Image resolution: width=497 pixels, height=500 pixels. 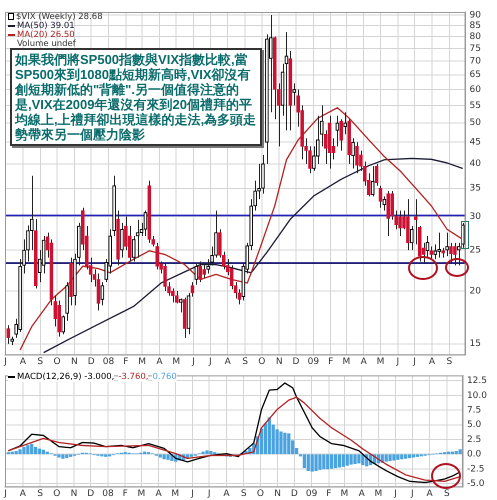 I want to click on y-tick-label: 10.0, so click(x=477, y=395).